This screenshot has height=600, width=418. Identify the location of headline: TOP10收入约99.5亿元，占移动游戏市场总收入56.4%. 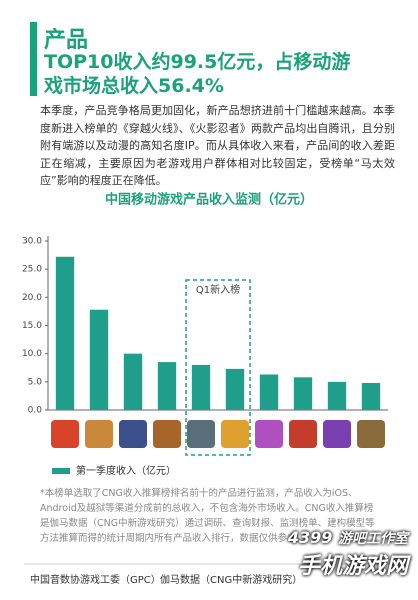
(197, 74).